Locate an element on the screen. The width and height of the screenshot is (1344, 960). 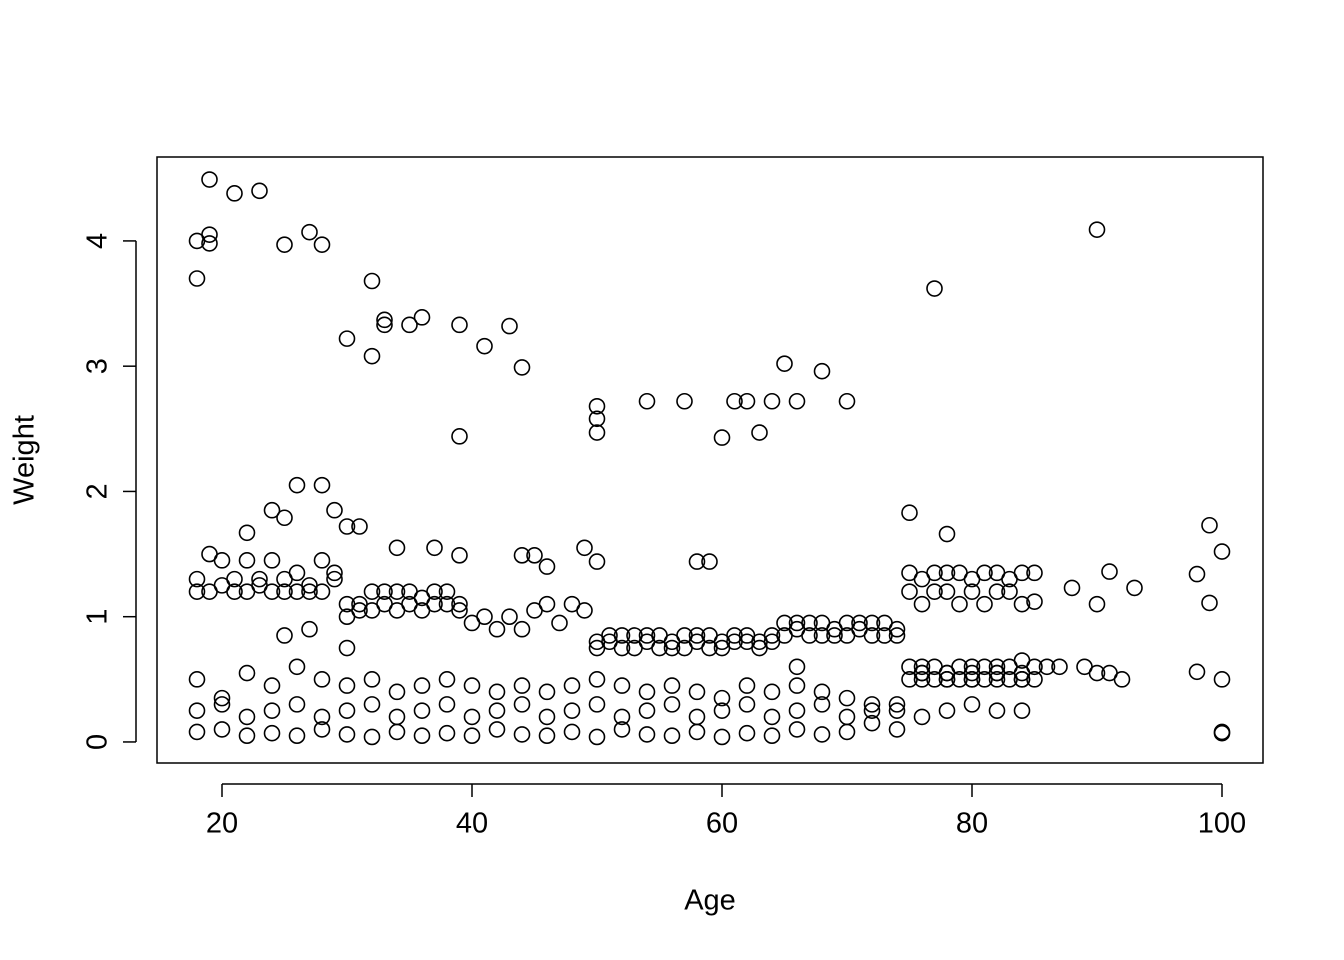
y-axis-label: Weight is located at coordinates (25, 460).